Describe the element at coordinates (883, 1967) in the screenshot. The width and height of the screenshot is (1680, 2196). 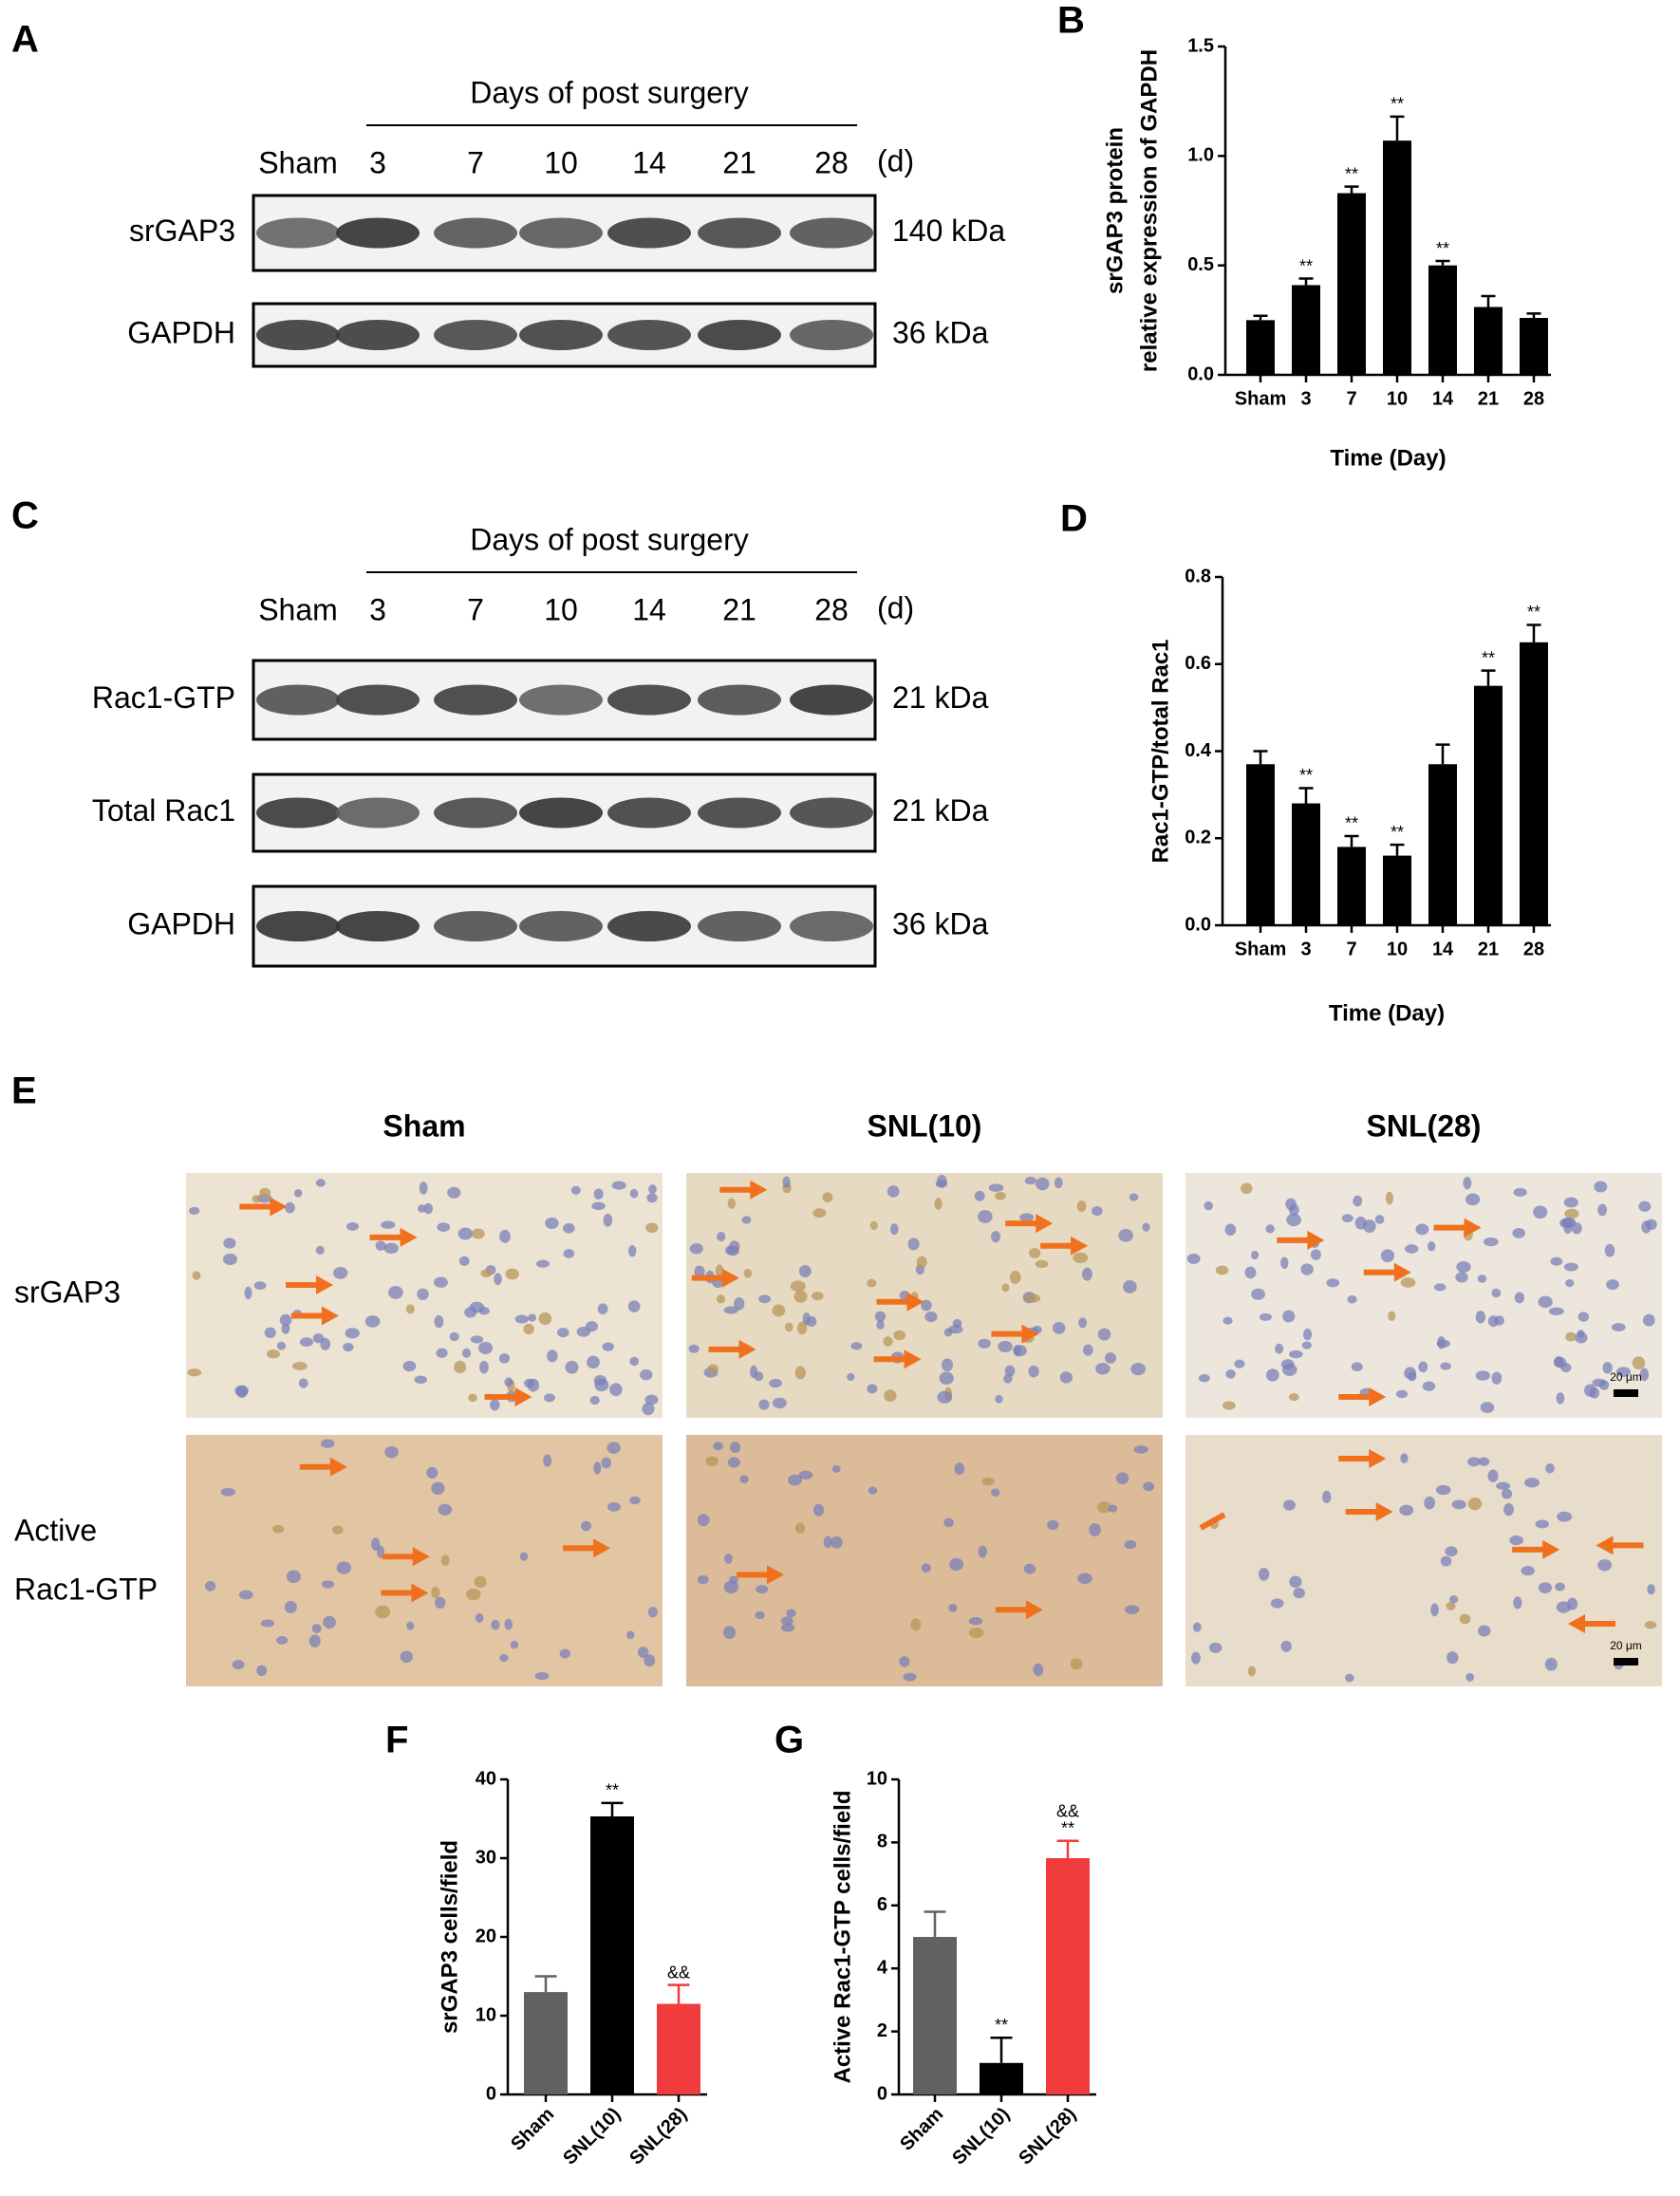
I see `y-tick-label: 4` at that location.